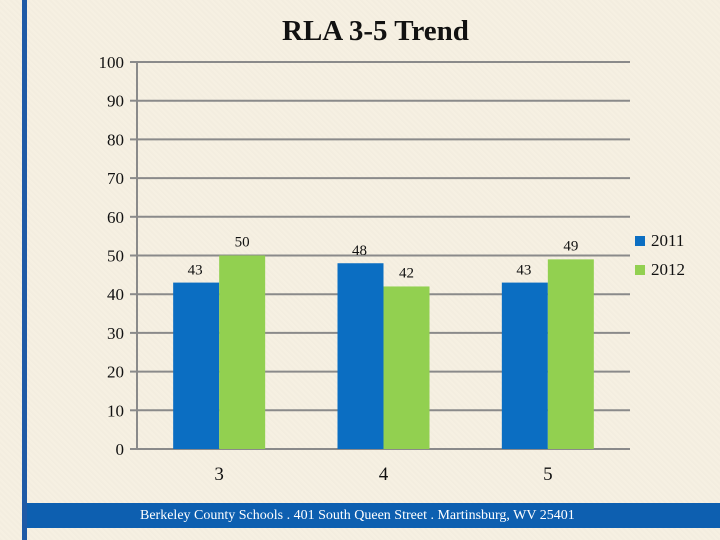 The height and width of the screenshot is (540, 720). What do you see at coordinates (359, 251) in the screenshot?
I see `data-label-2011-grade-4: 48` at bounding box center [359, 251].